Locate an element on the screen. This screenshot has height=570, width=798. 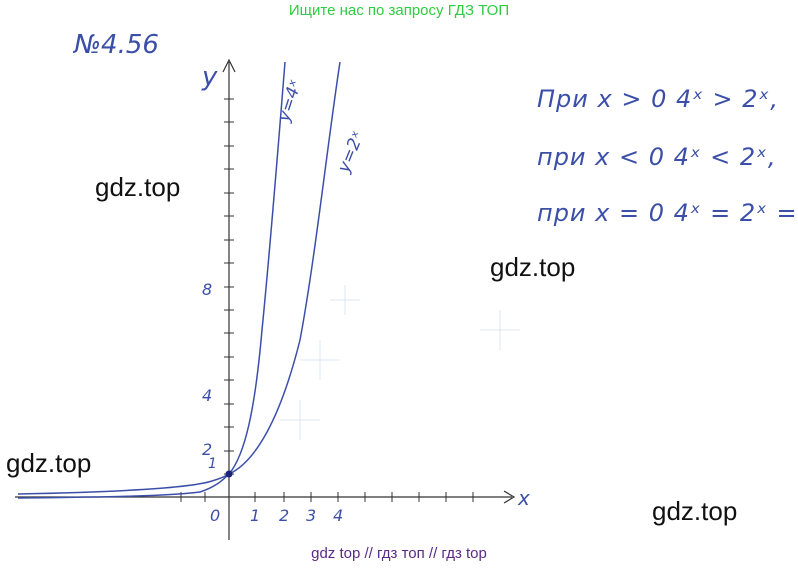
y-tick-label: 8 is located at coordinates (207, 289).